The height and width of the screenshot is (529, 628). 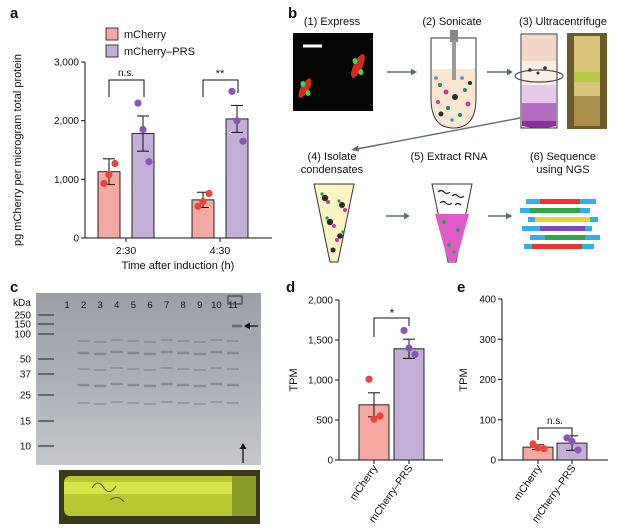 What do you see at coordinates (112, 34) in the screenshot?
I see `legend-swatch-mcherry` at bounding box center [112, 34].